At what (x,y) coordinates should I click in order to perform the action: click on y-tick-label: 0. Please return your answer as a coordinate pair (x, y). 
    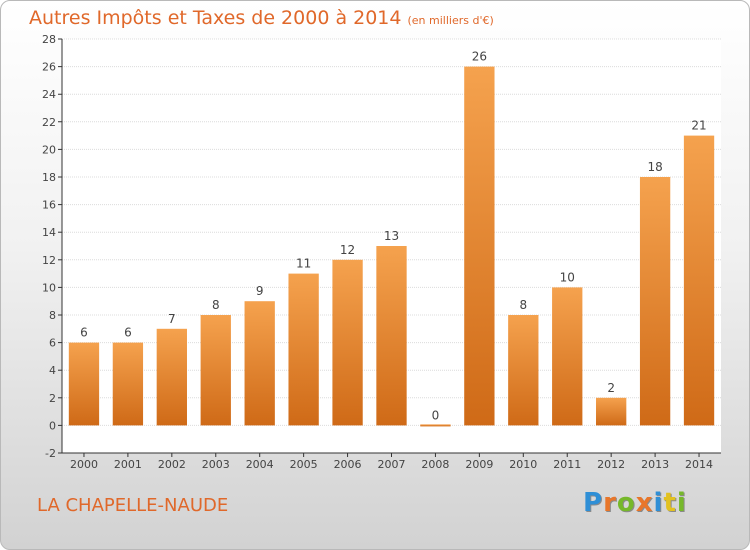
    Looking at the image, I should click on (52, 425).